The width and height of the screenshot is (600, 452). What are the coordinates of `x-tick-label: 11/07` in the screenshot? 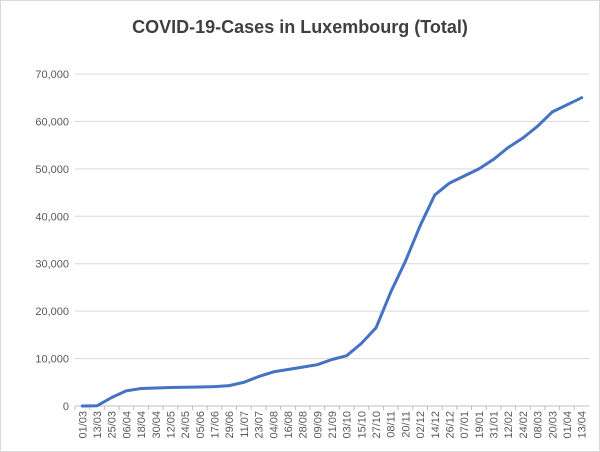 It's located at (245, 424).